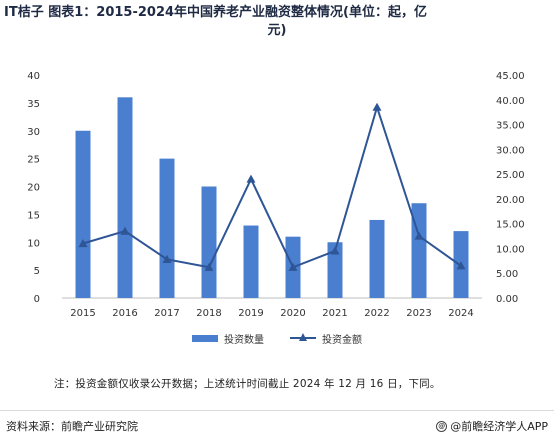 The height and width of the screenshot is (443, 554). What do you see at coordinates (33, 76) in the screenshot?
I see `y-left-tick-label: 40` at bounding box center [33, 76].